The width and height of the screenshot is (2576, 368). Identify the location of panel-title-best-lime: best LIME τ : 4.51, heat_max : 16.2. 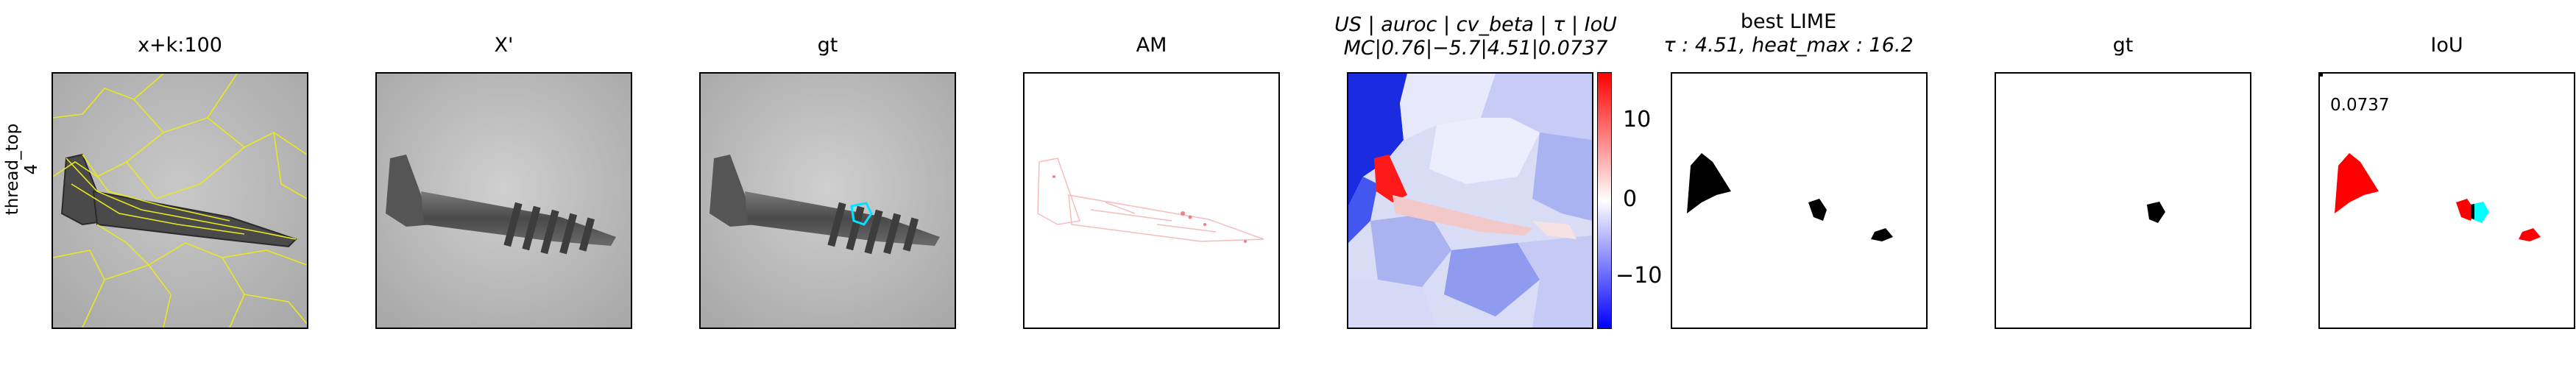
(1788, 33).